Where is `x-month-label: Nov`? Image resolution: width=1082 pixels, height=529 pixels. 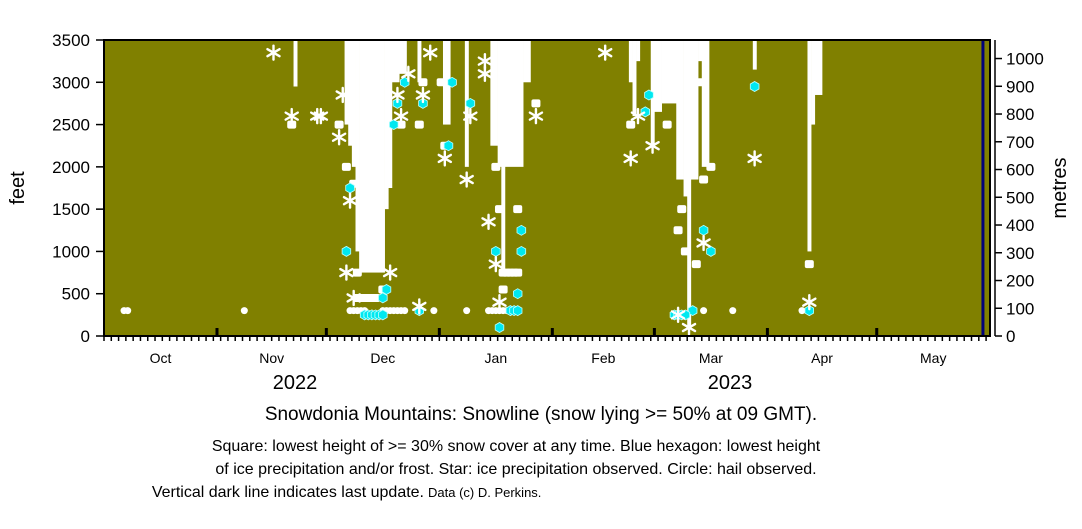 x-month-label: Nov is located at coordinates (271, 358).